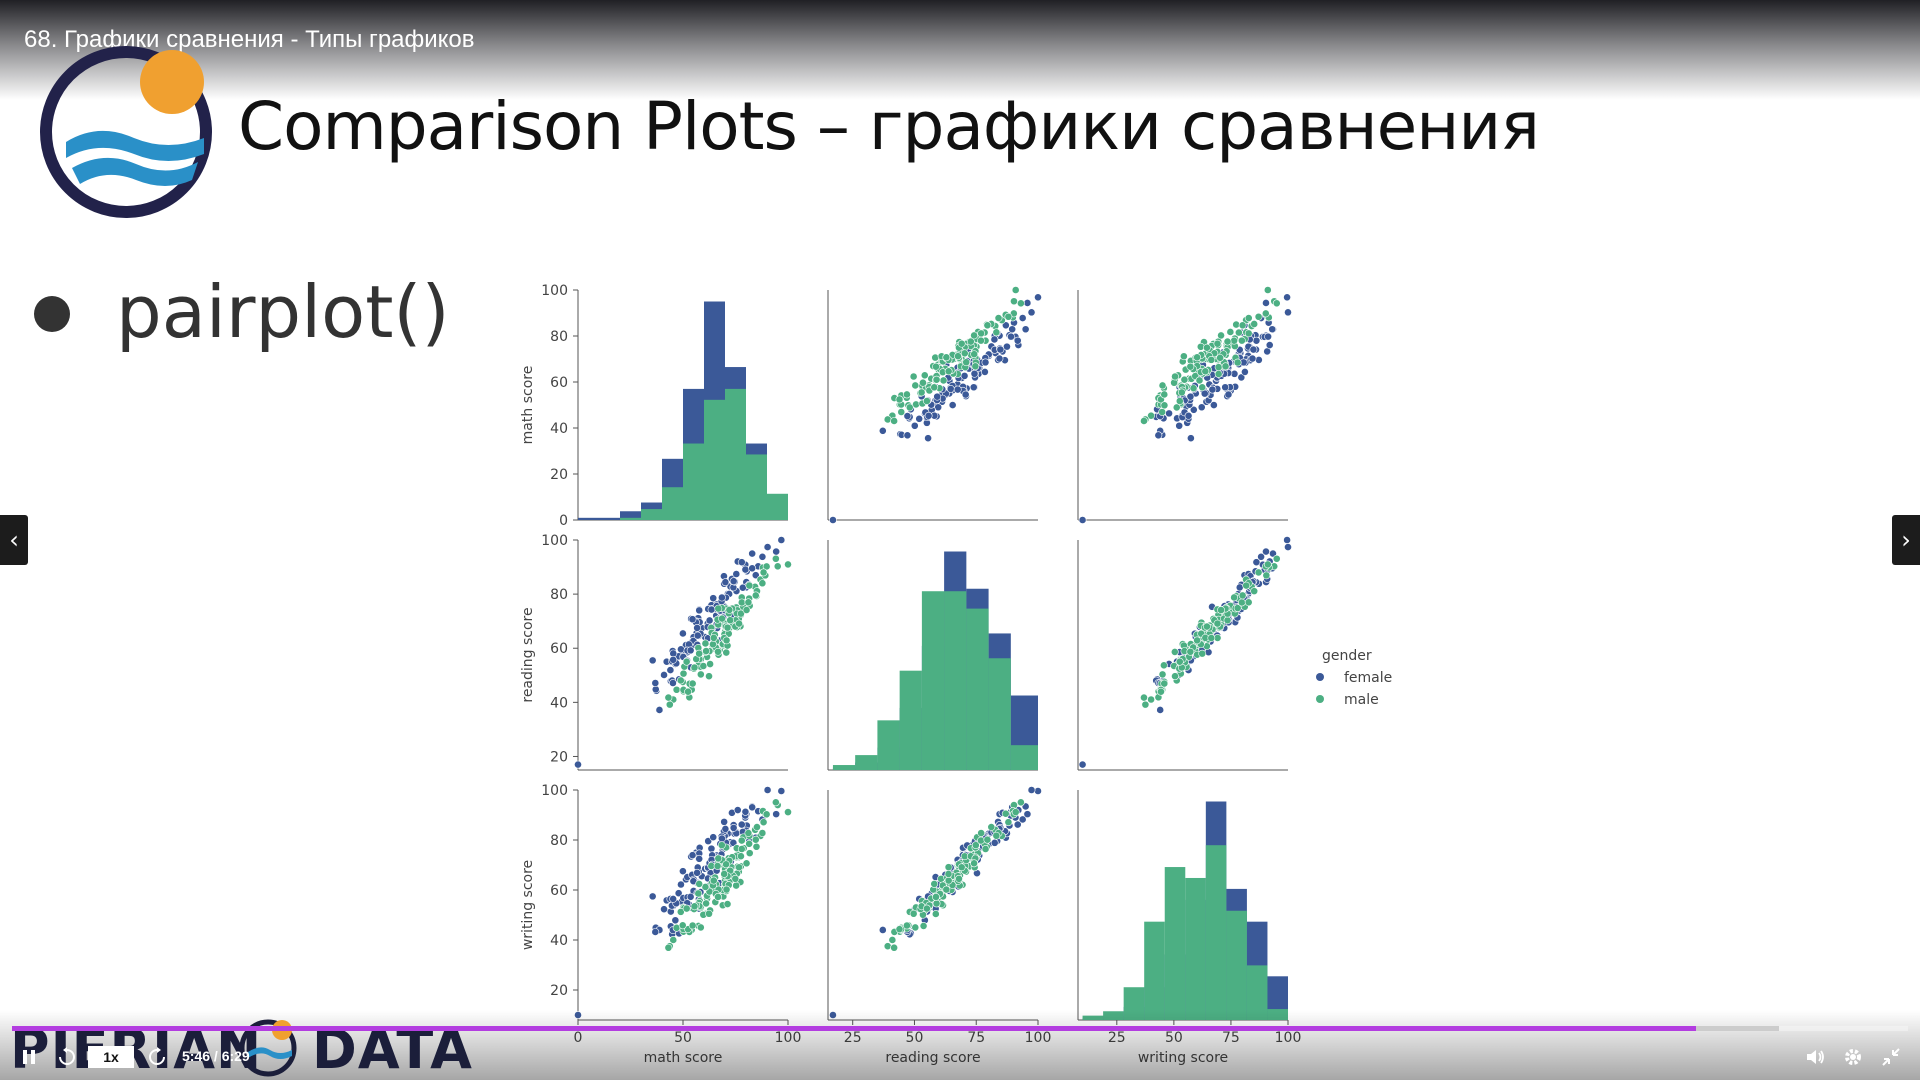 Image resolution: width=1920 pixels, height=1081 pixels. I want to click on forward-button, so click(157, 1057).